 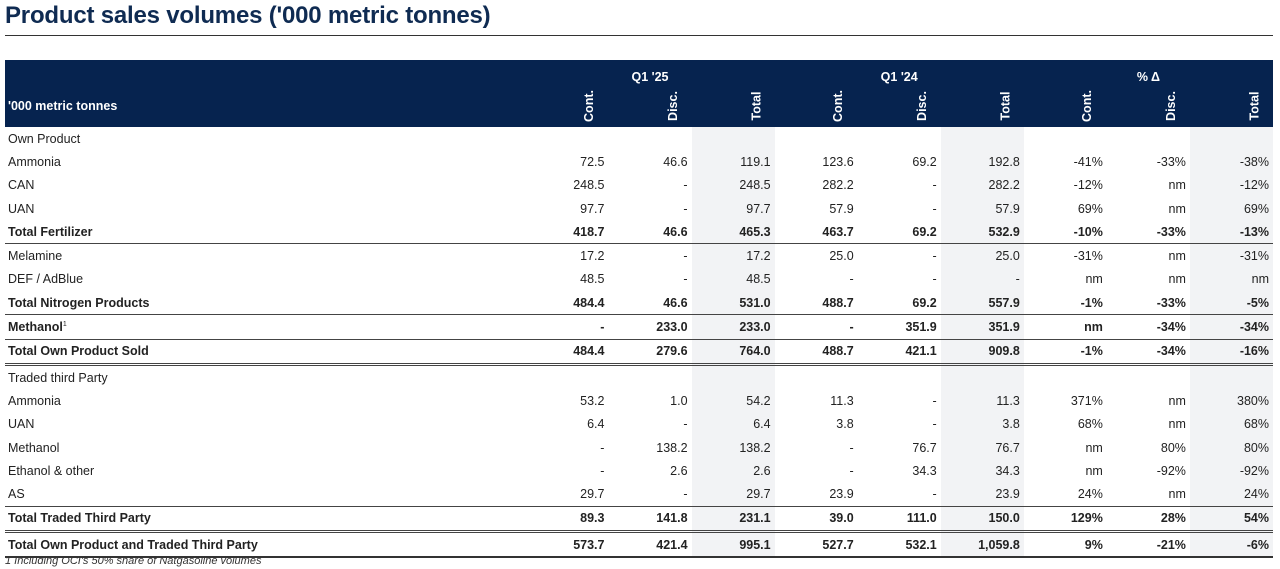 I want to click on value-cell: 909.8, so click(x=982, y=351).